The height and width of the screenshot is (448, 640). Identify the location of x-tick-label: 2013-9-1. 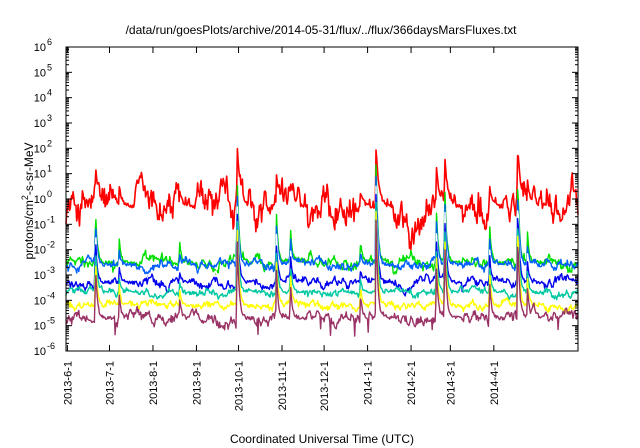
(197, 383).